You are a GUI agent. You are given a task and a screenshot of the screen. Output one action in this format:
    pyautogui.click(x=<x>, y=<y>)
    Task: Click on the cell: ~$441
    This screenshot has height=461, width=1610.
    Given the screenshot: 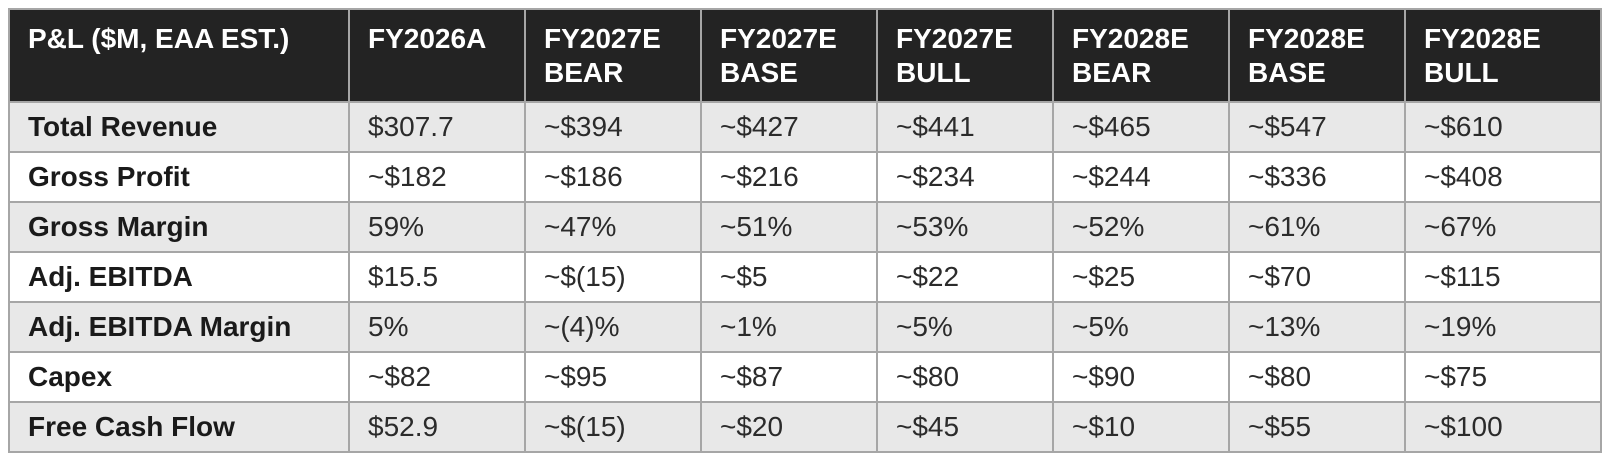 What is the action you would take?
    pyautogui.click(x=965, y=127)
    